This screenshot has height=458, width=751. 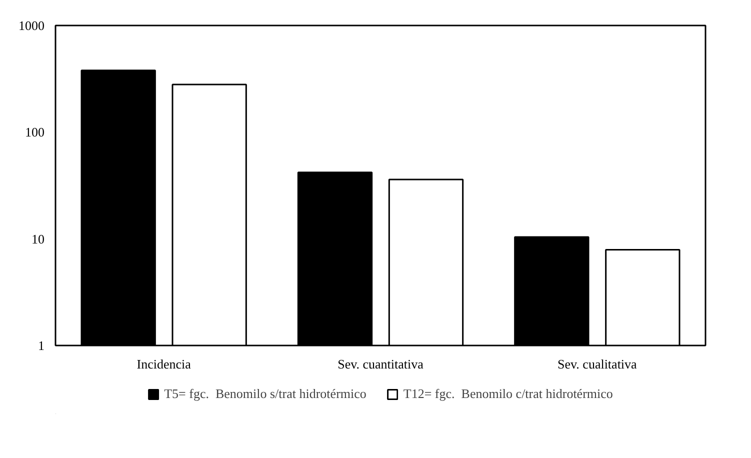 I want to click on legend-label: T5= fgc. Benomilo s/trat hidrotérmico, so click(x=265, y=394).